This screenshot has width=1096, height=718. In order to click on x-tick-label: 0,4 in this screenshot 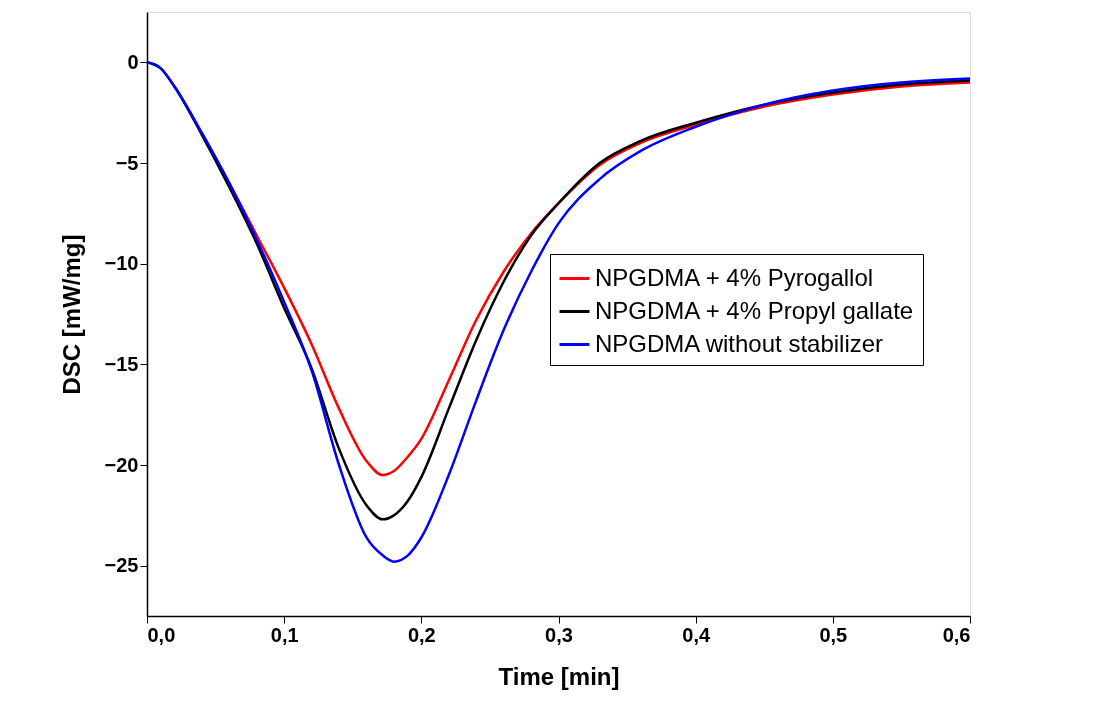, I will do `click(696, 634)`.